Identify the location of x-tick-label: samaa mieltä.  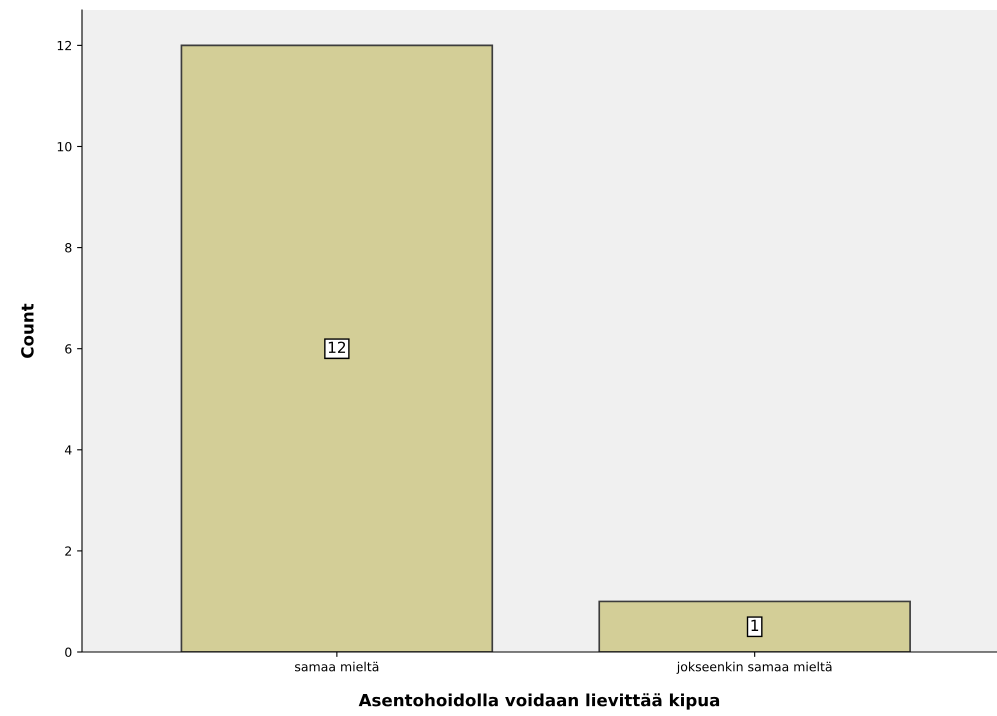
(336, 667).